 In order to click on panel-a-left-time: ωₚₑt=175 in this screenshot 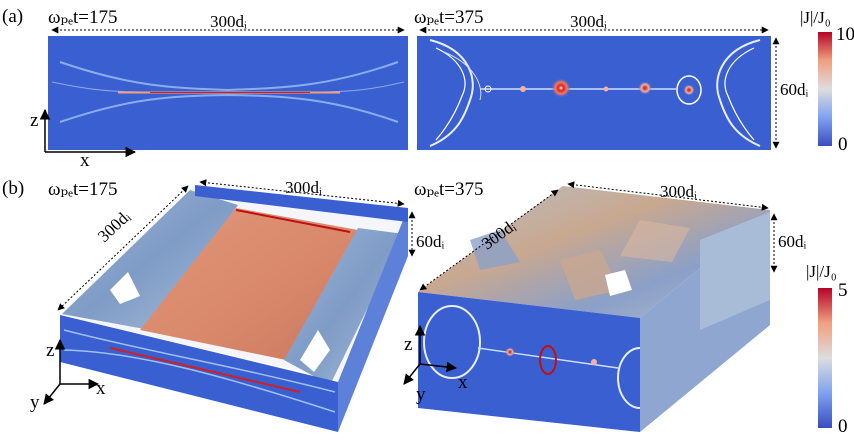, I will do `click(83, 17)`.